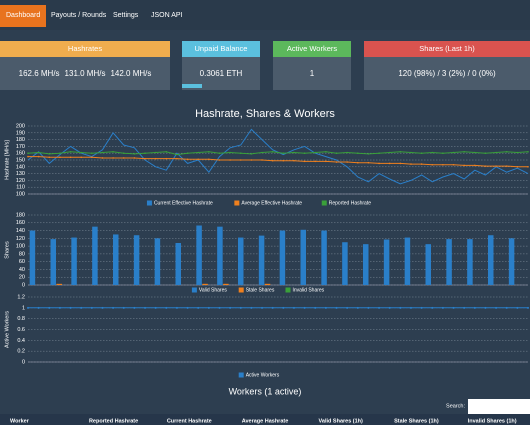 The height and width of the screenshot is (425, 530). I want to click on table-header, so click(265, 419).